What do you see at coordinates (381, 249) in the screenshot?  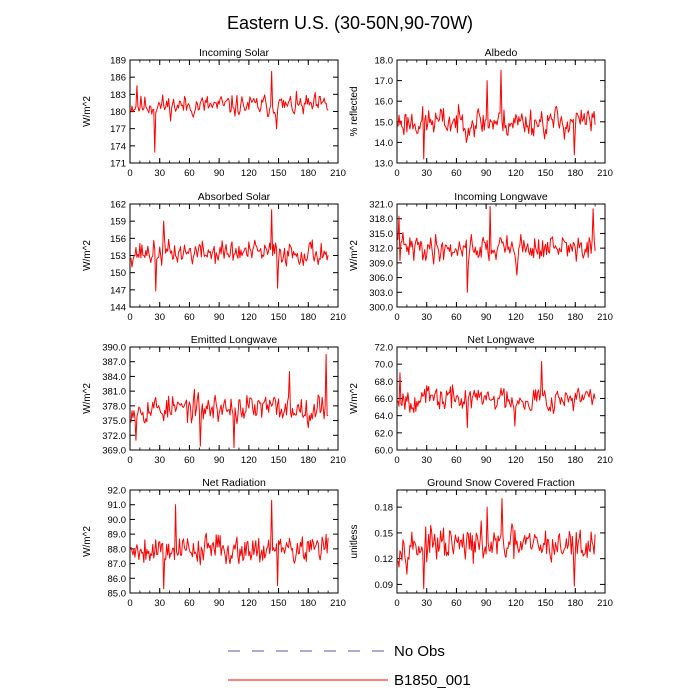 I see `y-tick-label: 312.0` at bounding box center [381, 249].